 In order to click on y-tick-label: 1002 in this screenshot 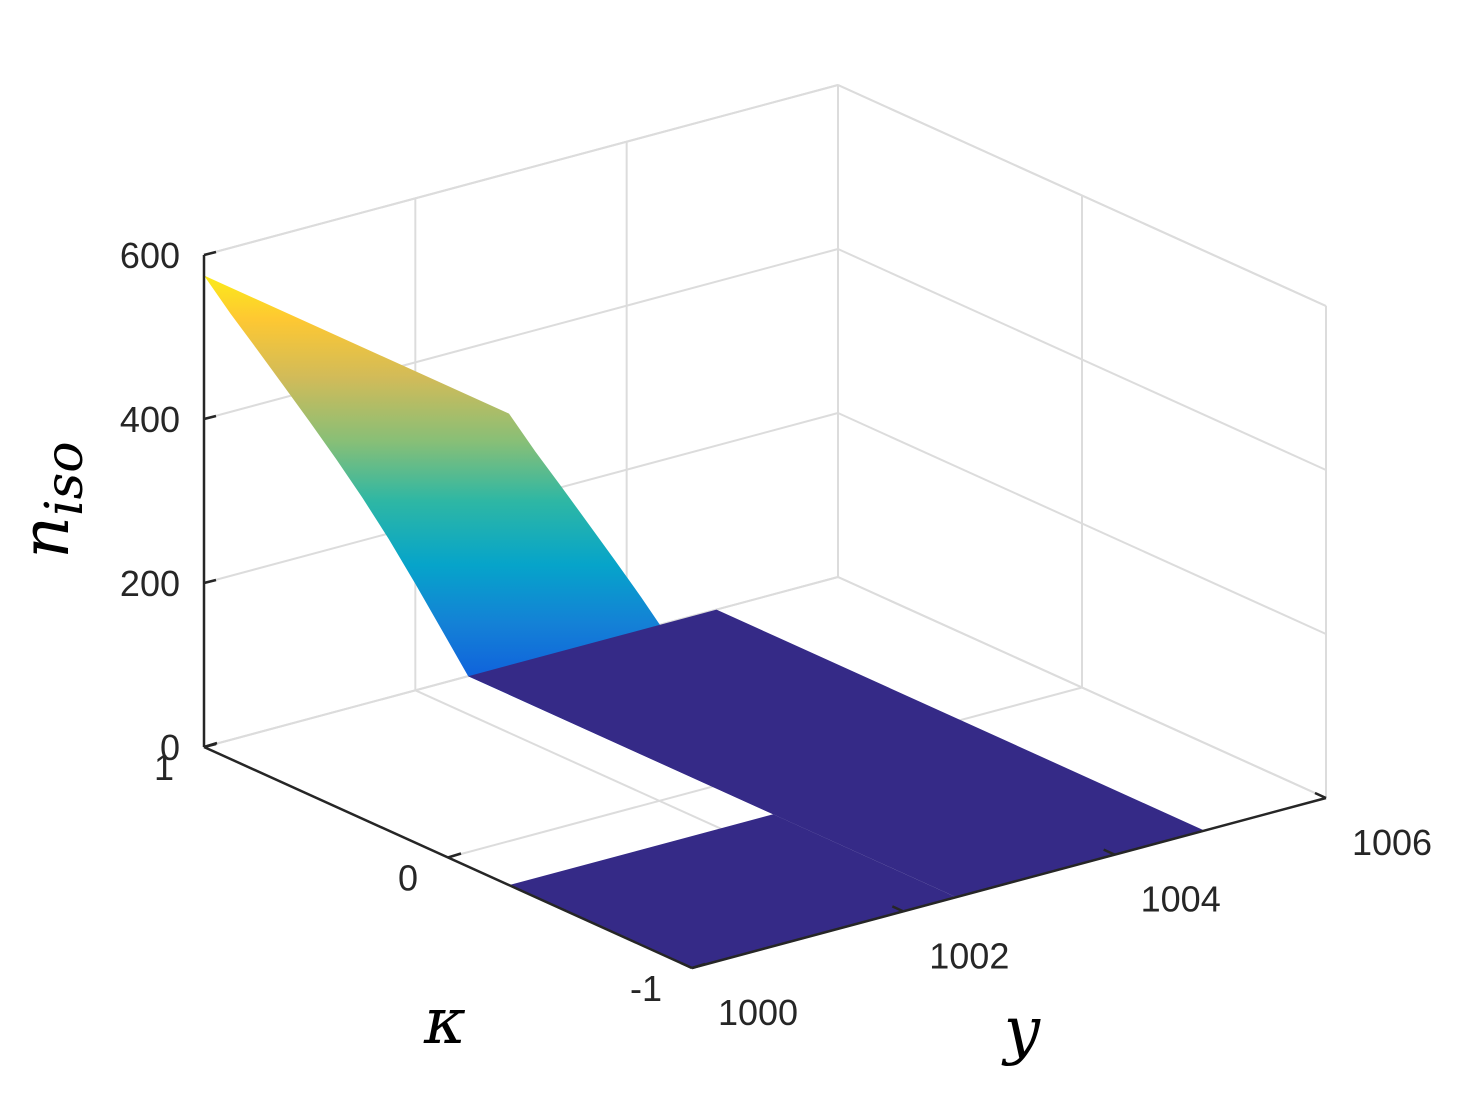, I will do `click(969, 955)`.